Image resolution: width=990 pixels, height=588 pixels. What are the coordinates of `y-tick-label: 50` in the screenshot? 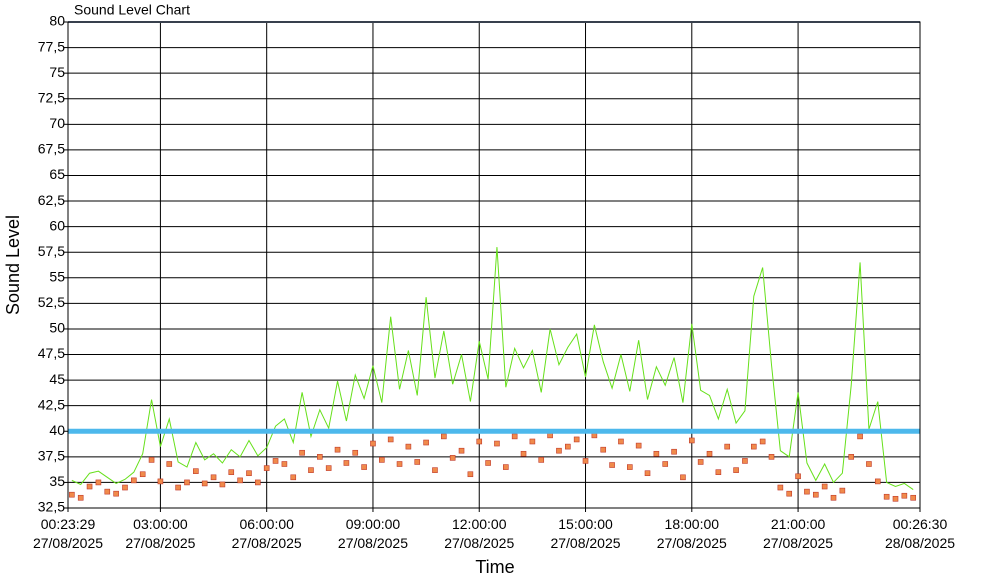 It's located at (57, 328).